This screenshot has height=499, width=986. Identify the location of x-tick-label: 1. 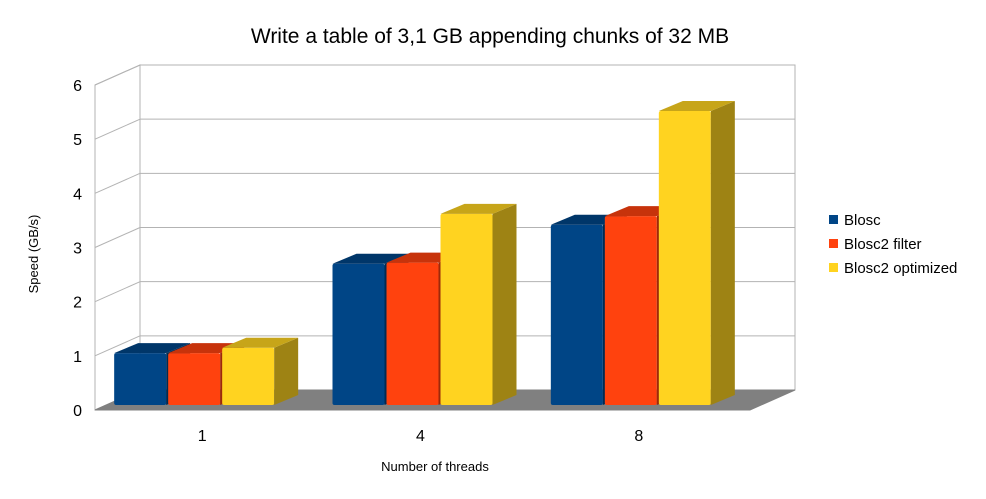
(202, 436).